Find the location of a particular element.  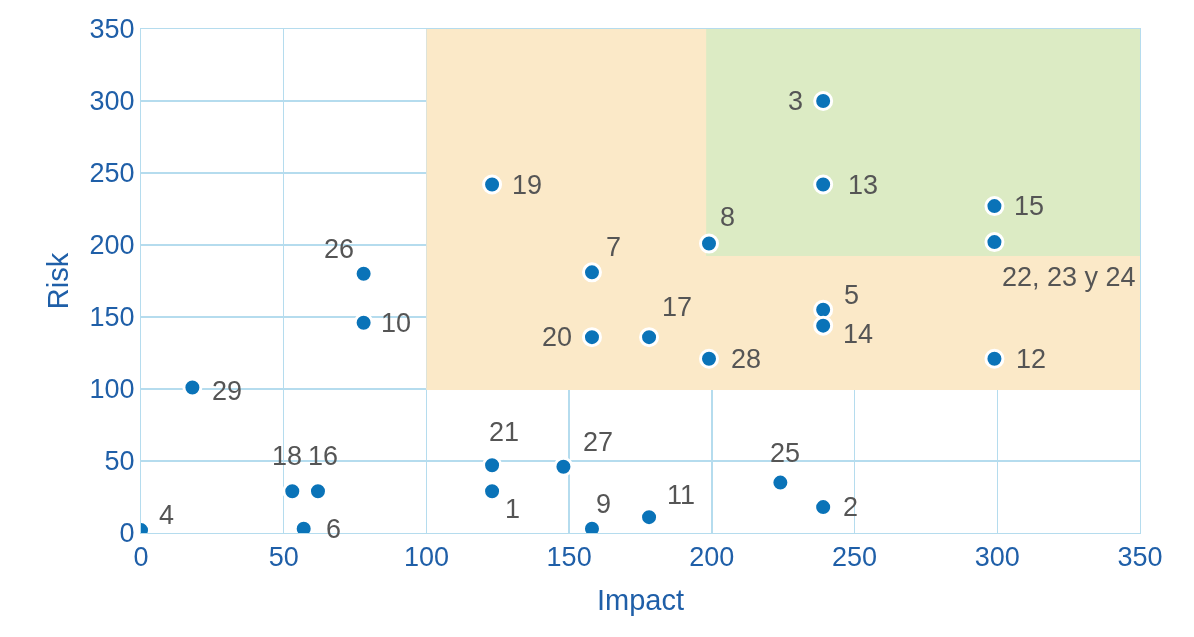

annotation: 17 is located at coordinates (677, 307).